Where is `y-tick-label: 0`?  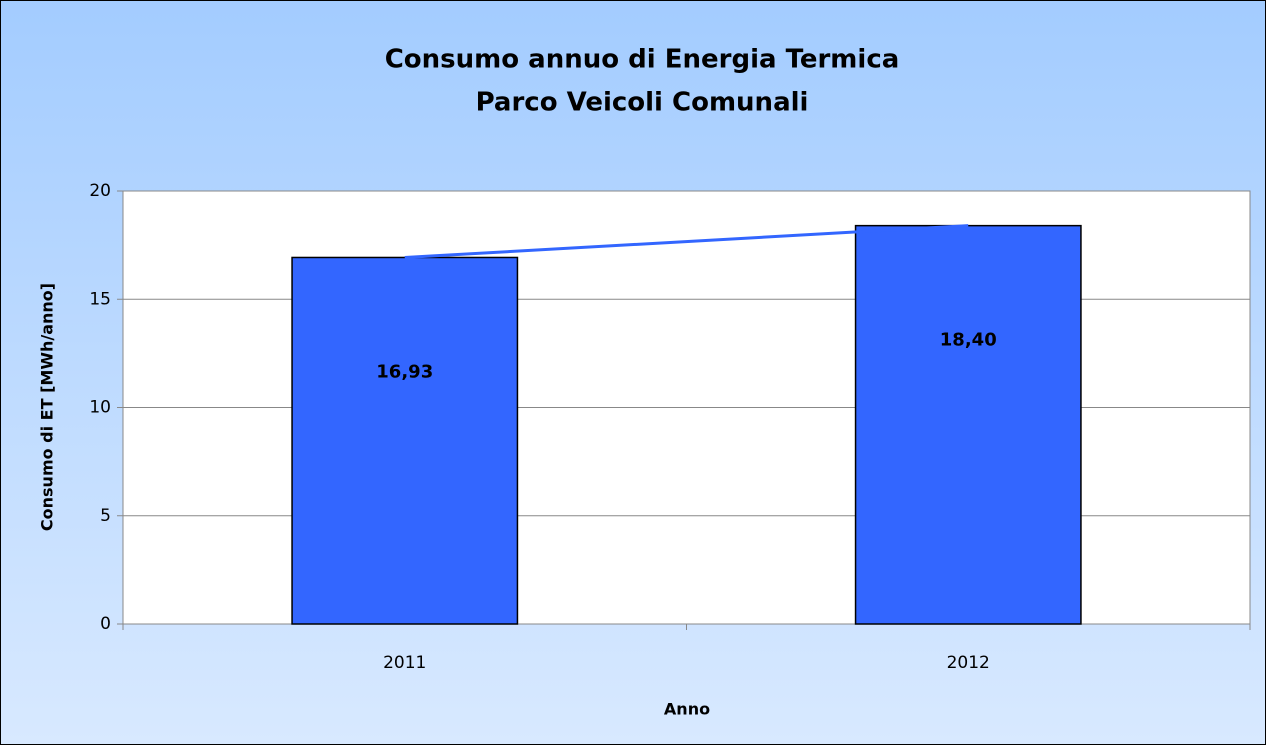
y-tick-label: 0 is located at coordinates (105, 624).